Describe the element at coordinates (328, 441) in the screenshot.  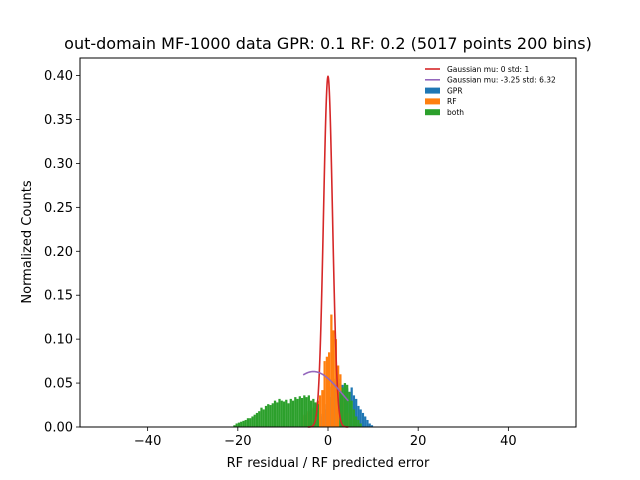
I see `x-tick-label: 0` at that location.